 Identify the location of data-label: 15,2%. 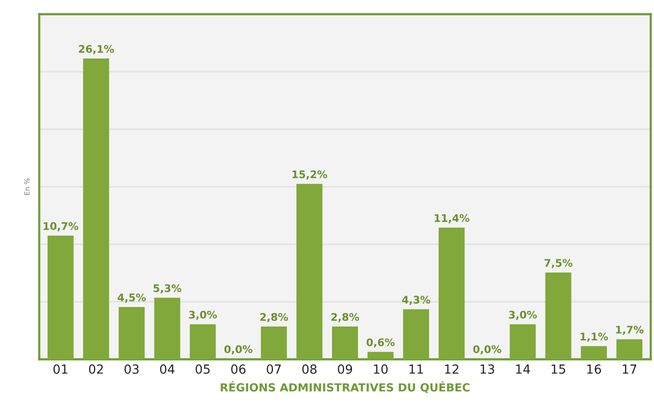
(310, 175).